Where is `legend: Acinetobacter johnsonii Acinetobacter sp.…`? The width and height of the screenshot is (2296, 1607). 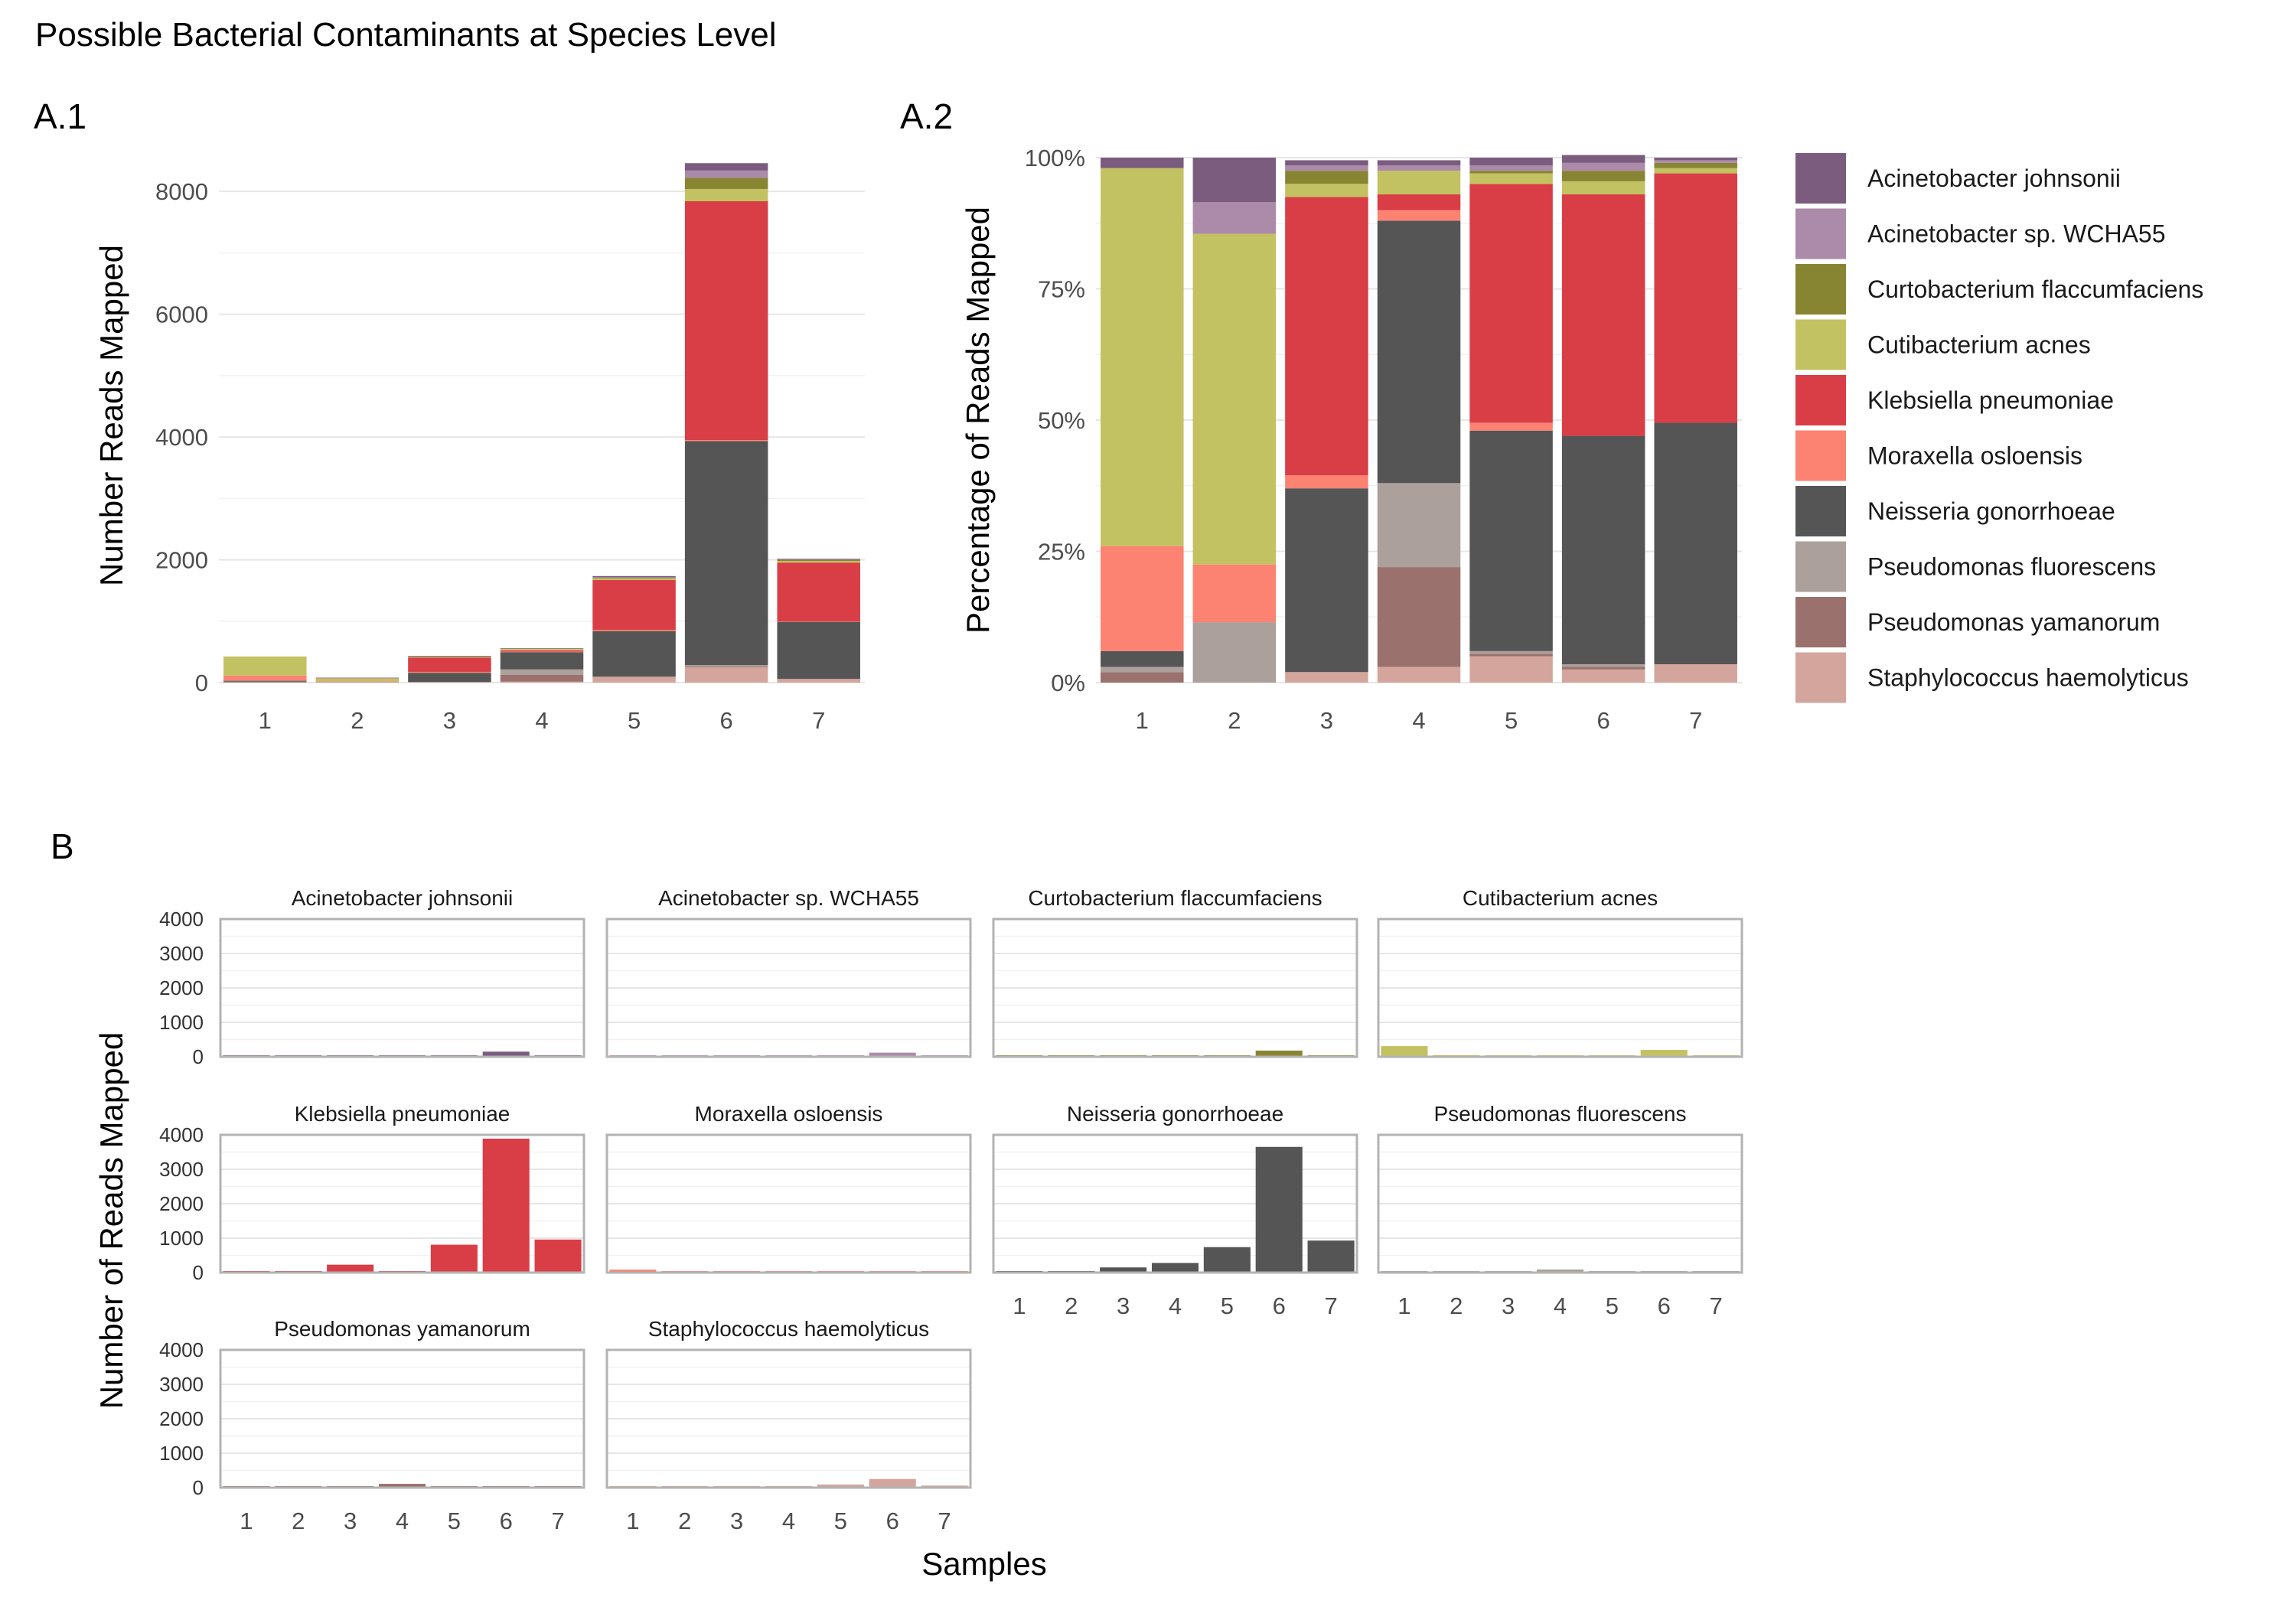 legend: Acinetobacter johnsonii Acinetobacter sp.… is located at coordinates (1999, 428).